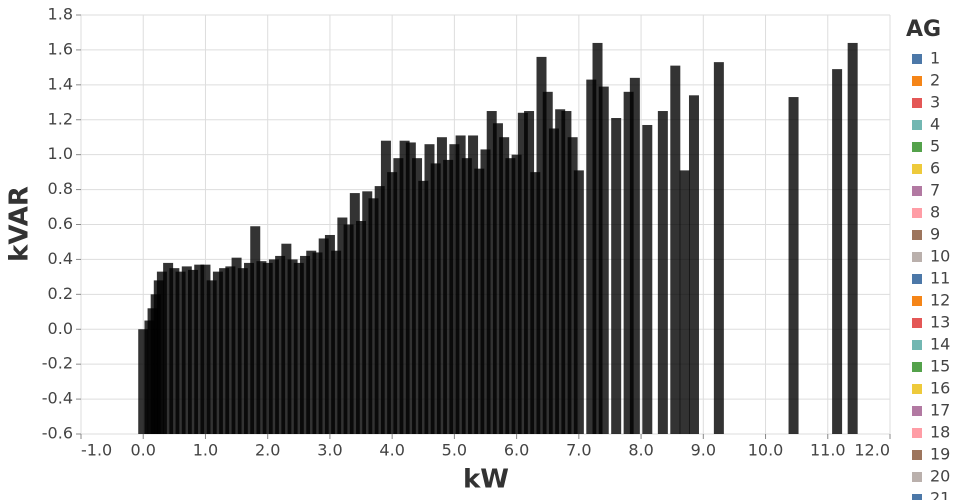  I want to click on legend-label: 4, so click(935, 124).